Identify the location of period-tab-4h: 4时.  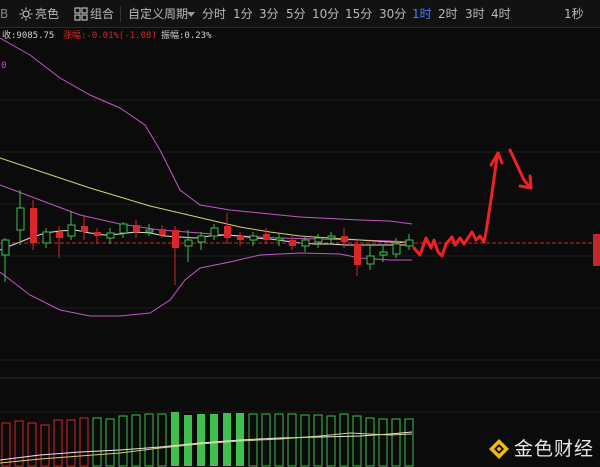
(501, 14).